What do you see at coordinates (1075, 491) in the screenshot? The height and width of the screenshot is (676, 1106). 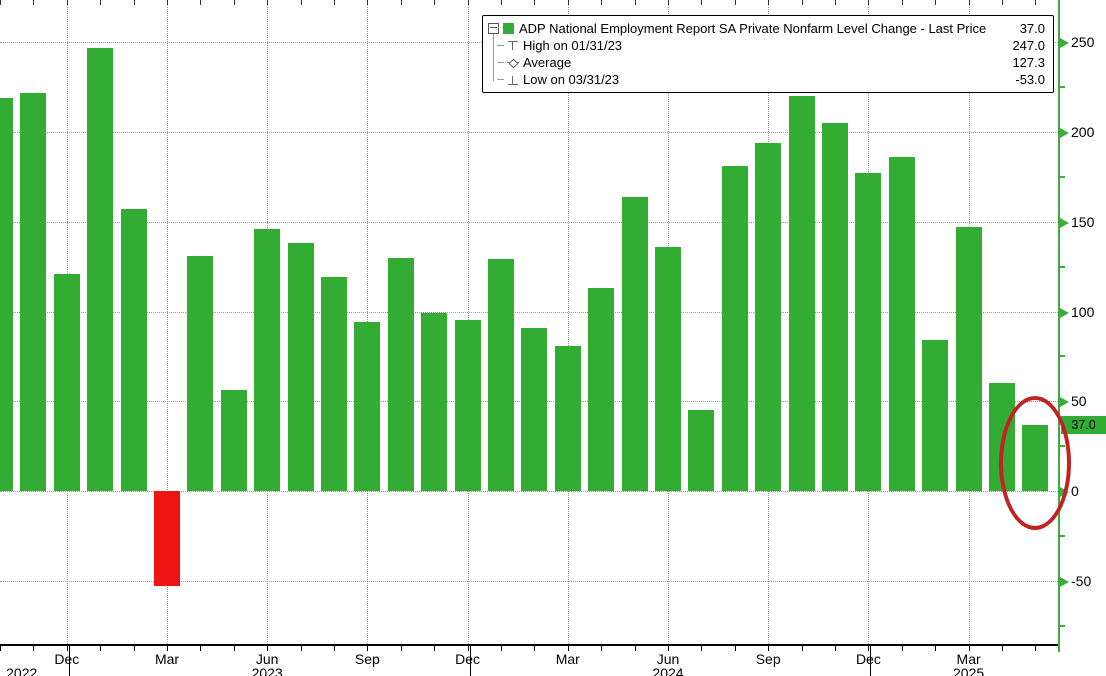 I see `y-axis-tick-label: 0` at bounding box center [1075, 491].